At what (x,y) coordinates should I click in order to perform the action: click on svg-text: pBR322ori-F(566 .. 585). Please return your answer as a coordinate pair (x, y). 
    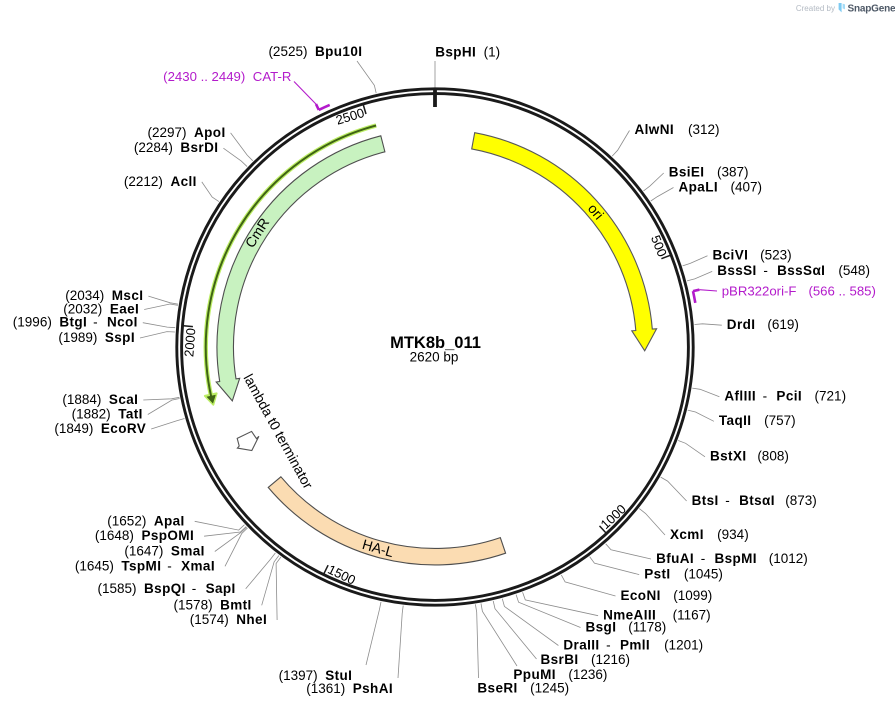
    Looking at the image, I should click on (799, 291).